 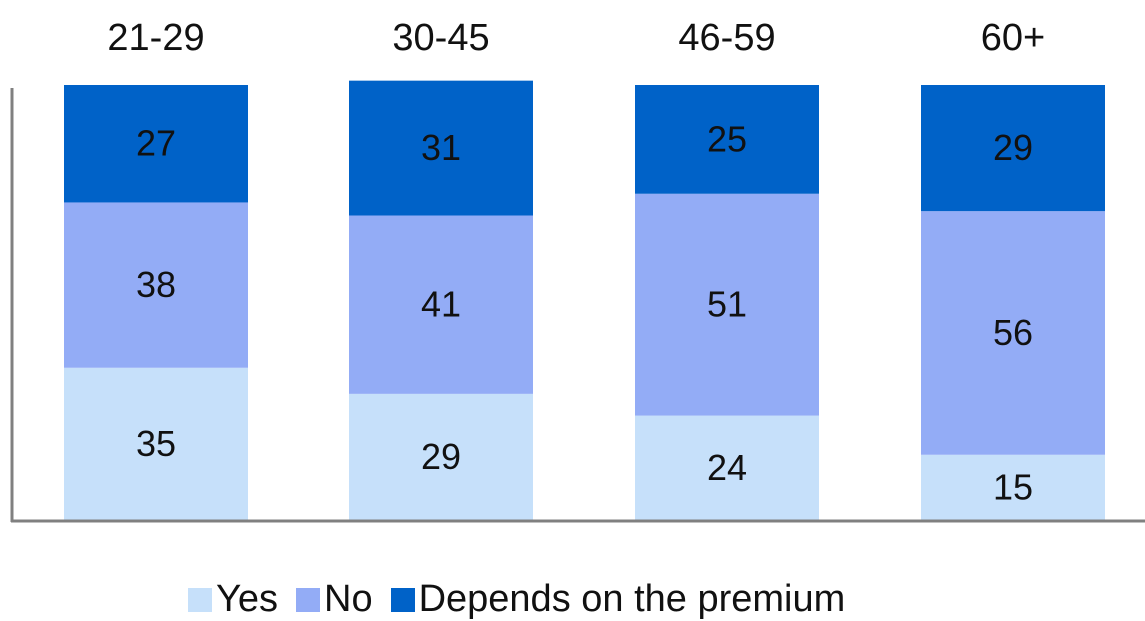 I want to click on category-label-1: 30-45, so click(x=440, y=38).